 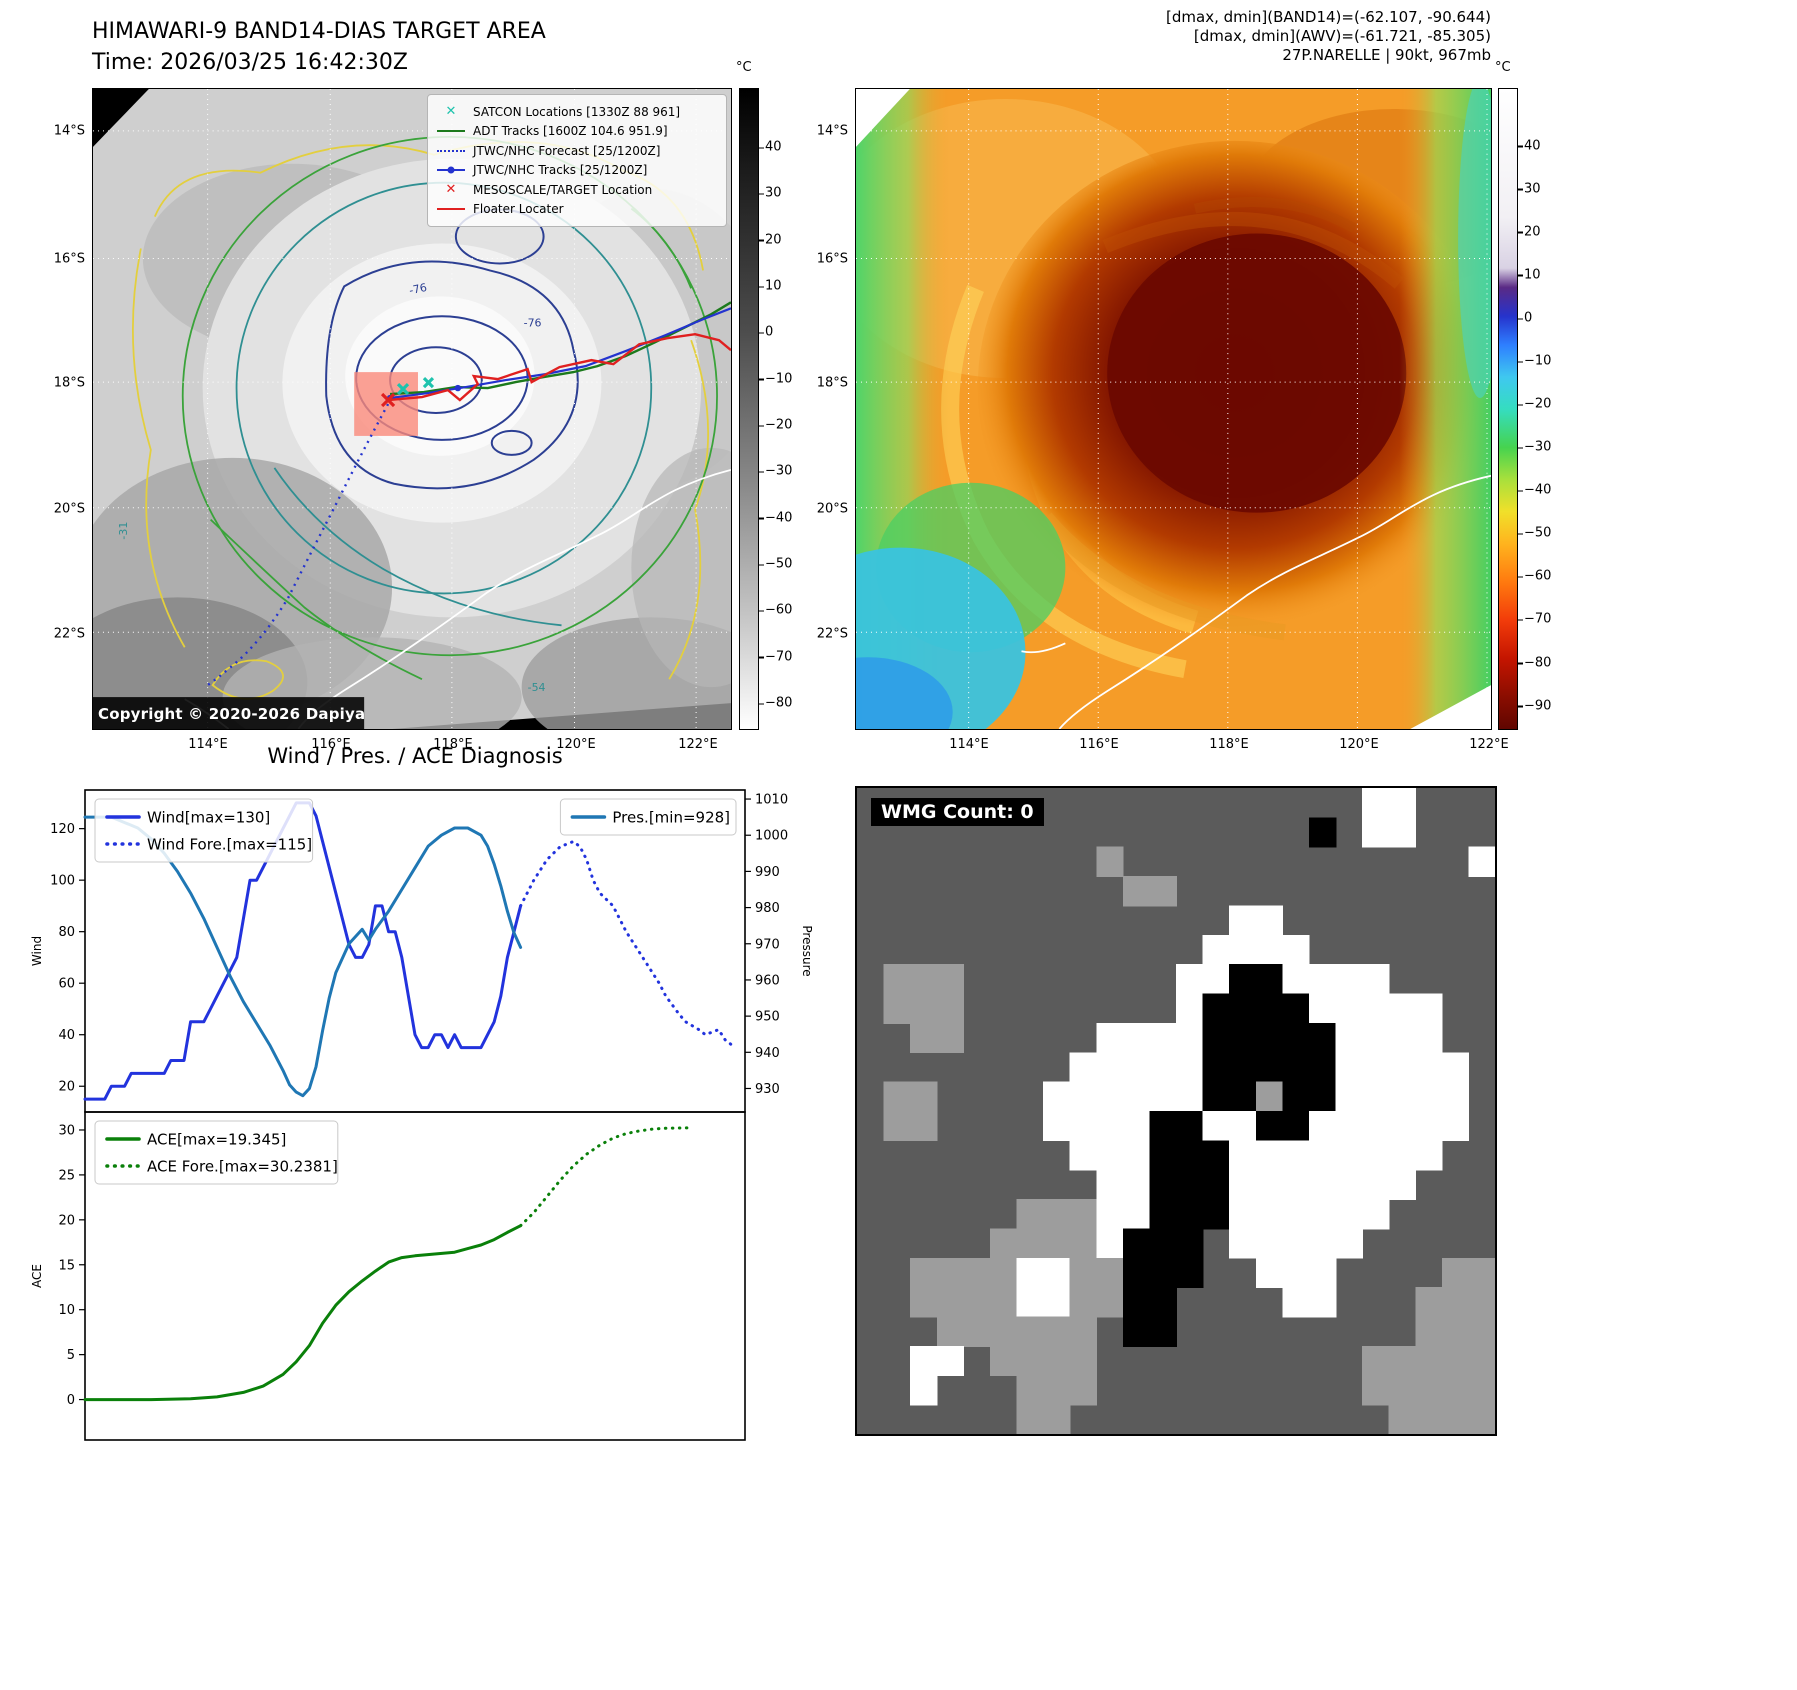 I want to click on lat-tick-label: 20°S, so click(x=832, y=509).